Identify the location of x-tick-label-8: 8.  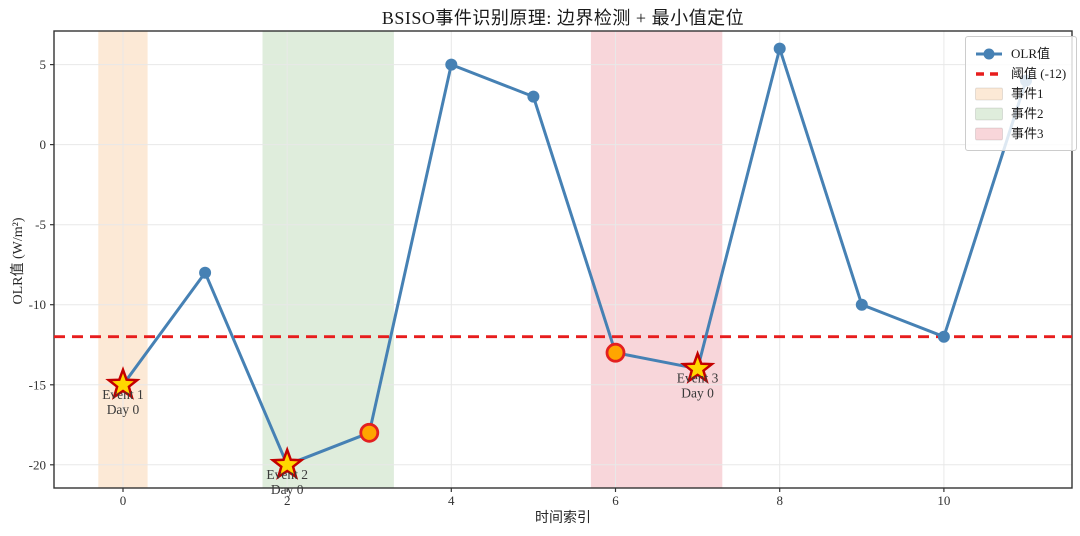
(779, 500).